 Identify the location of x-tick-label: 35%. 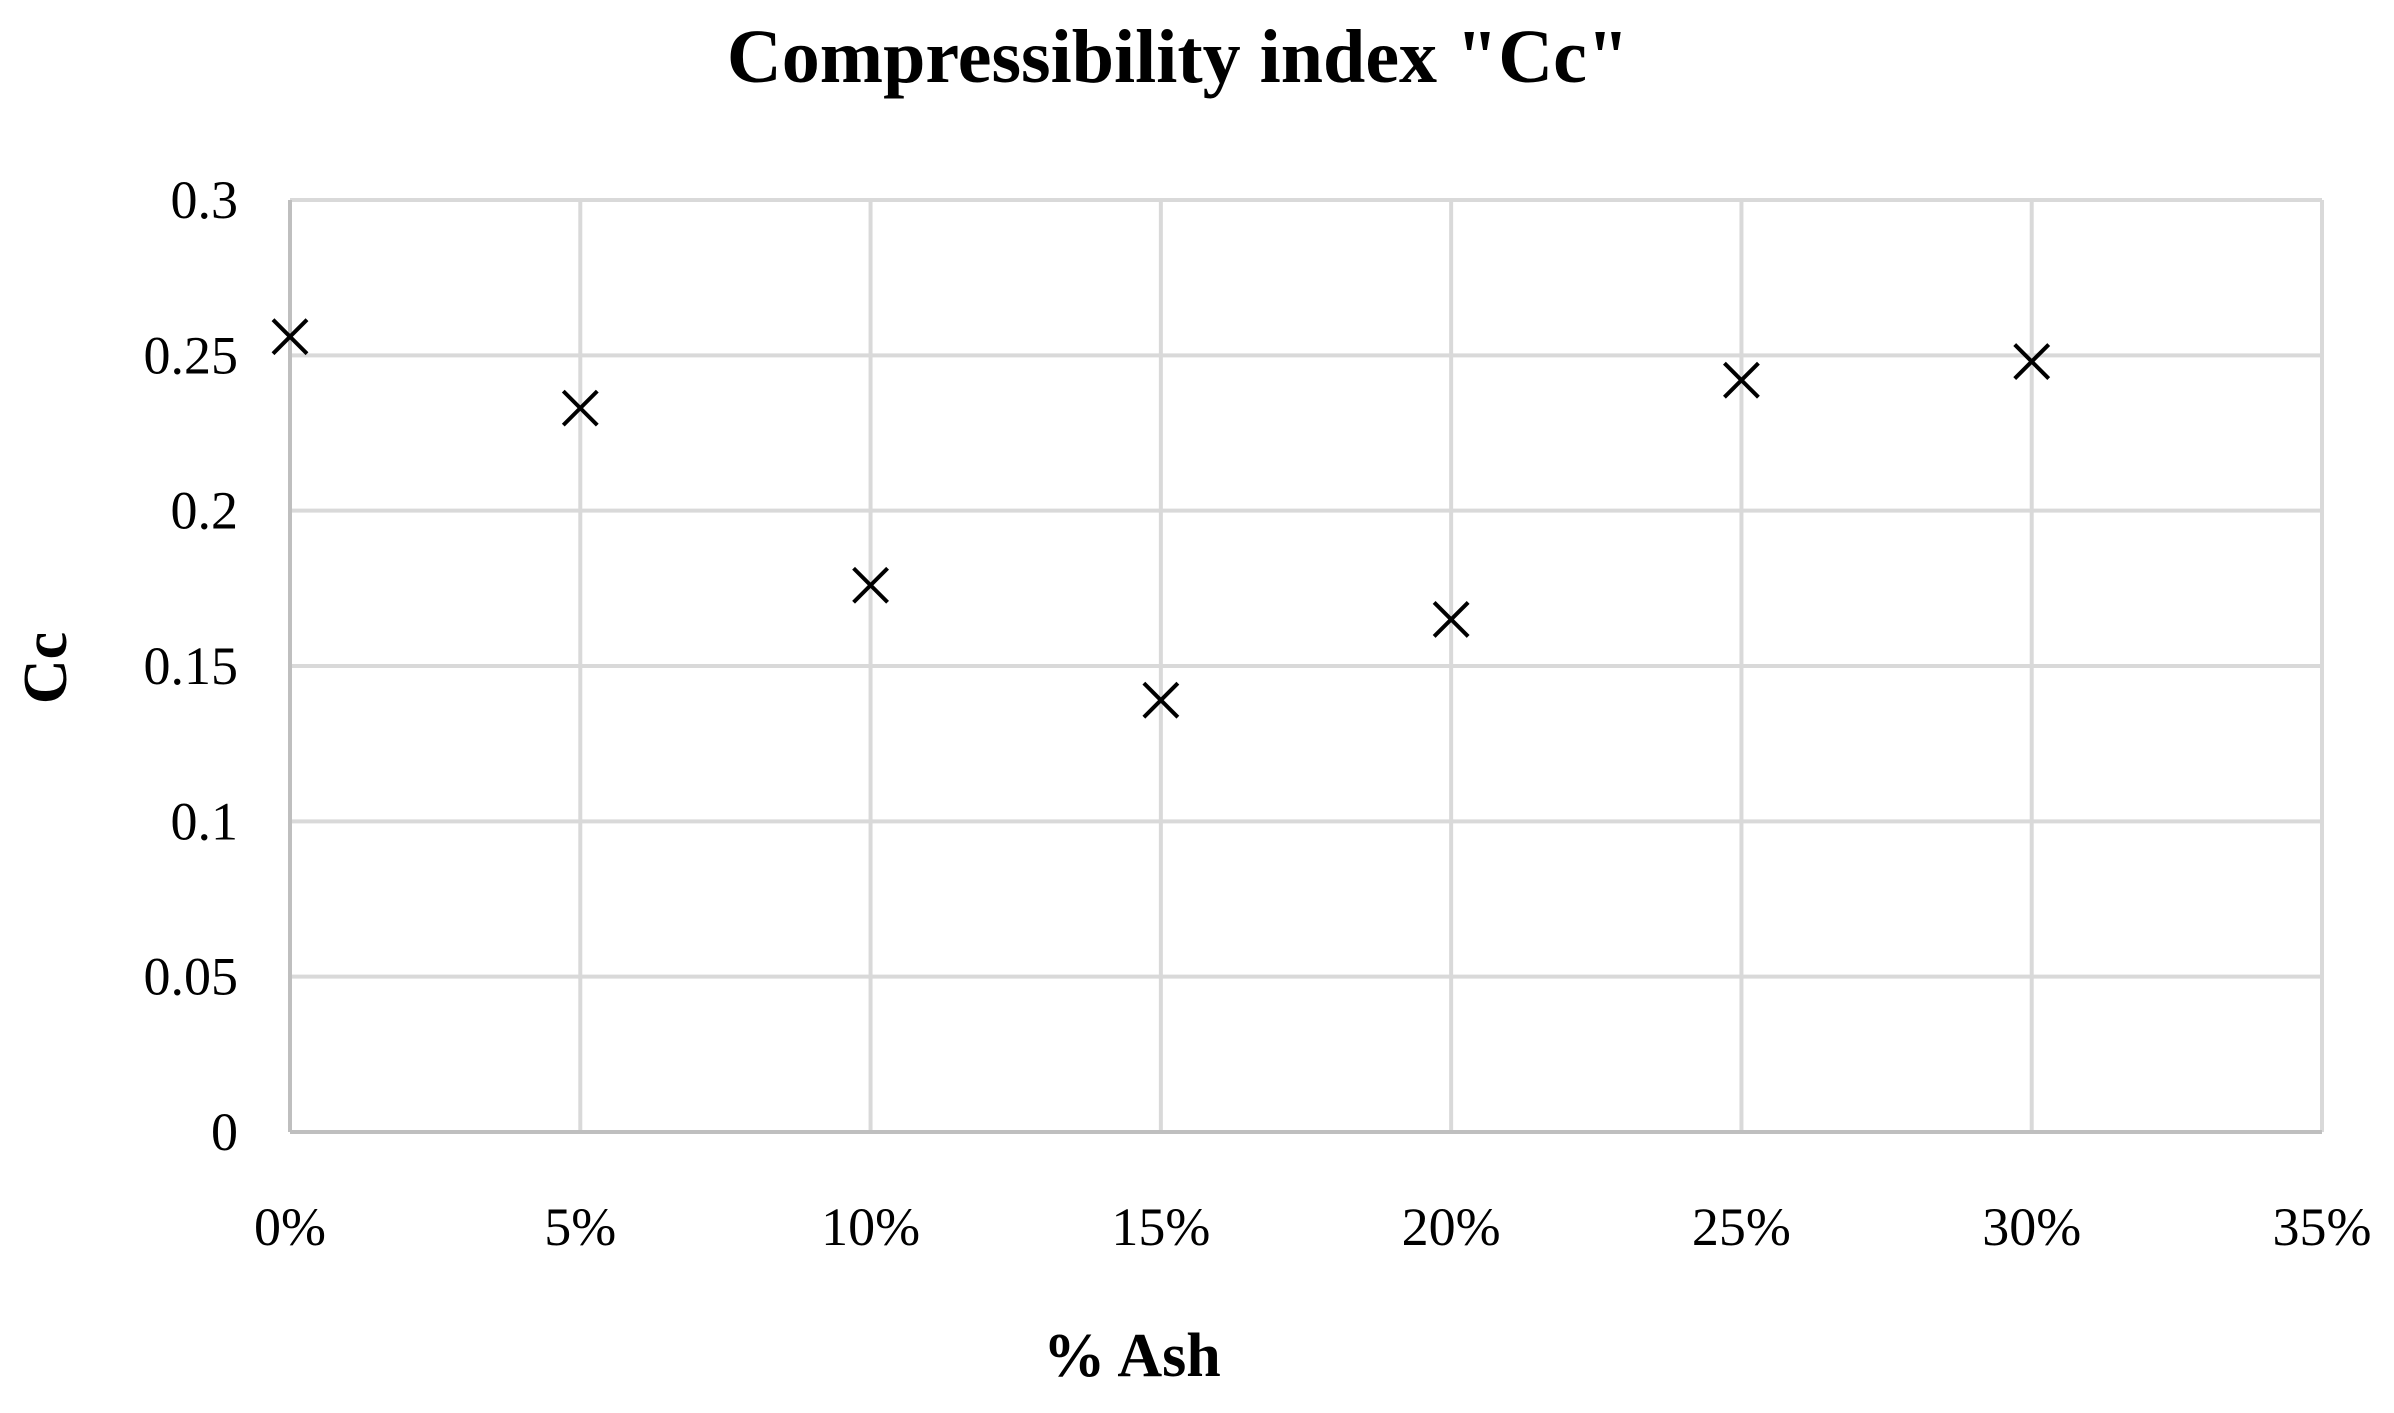
(2322, 1227).